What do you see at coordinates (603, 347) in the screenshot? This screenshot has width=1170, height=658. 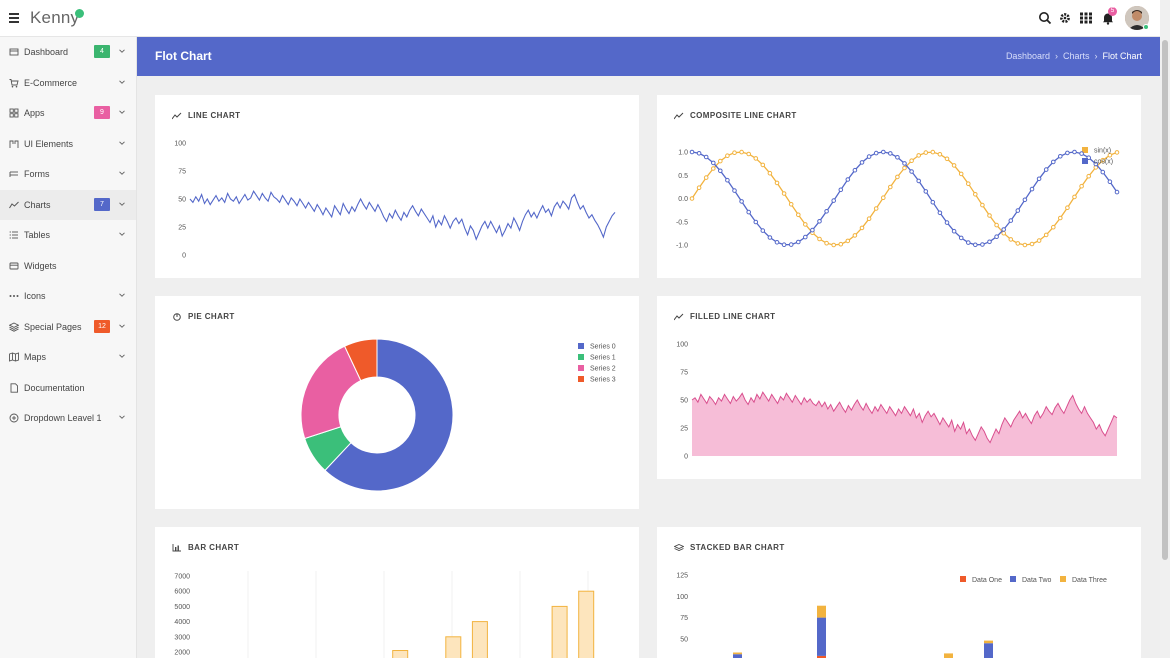 I see `legend-label: Series 0` at bounding box center [603, 347].